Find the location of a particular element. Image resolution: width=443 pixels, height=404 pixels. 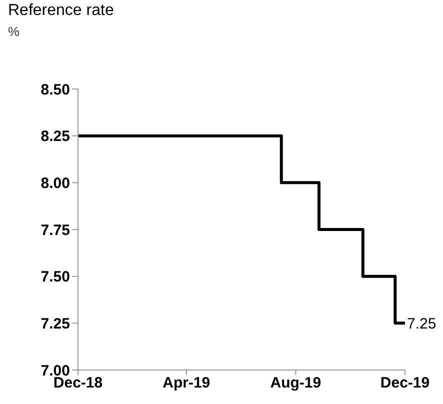

y-tick-label: 7.50 is located at coordinates (55, 277).